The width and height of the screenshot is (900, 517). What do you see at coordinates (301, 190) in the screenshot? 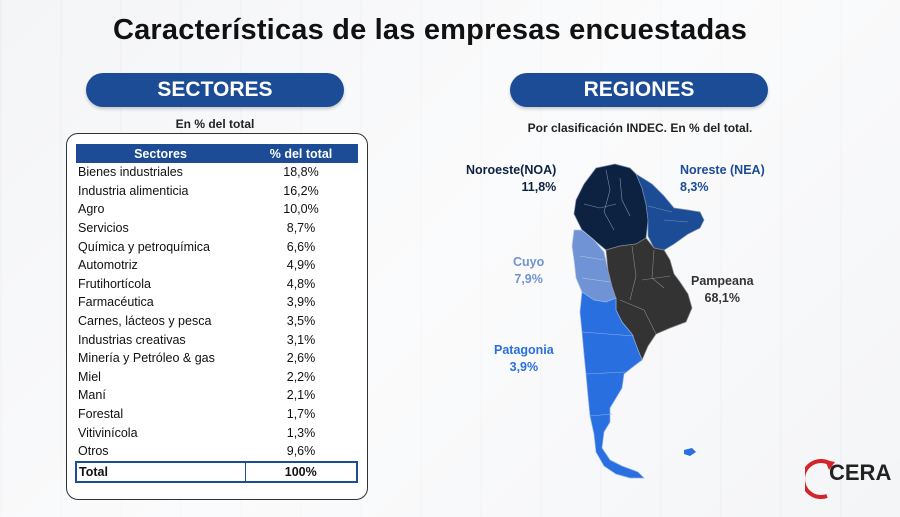
I see `sector-value: 16,2%` at bounding box center [301, 190].